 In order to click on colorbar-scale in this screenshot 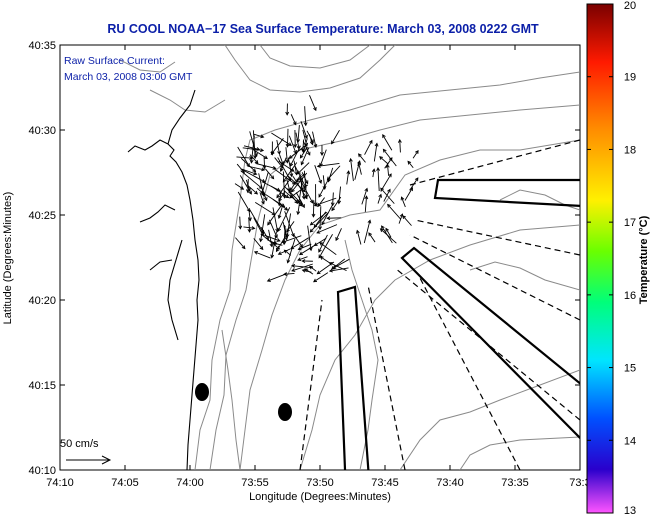, I will do `click(600, 258)`.